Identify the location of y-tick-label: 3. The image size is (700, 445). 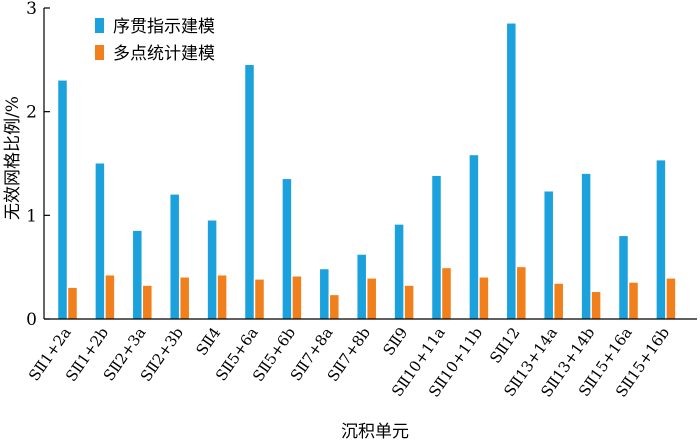
(31, 9).